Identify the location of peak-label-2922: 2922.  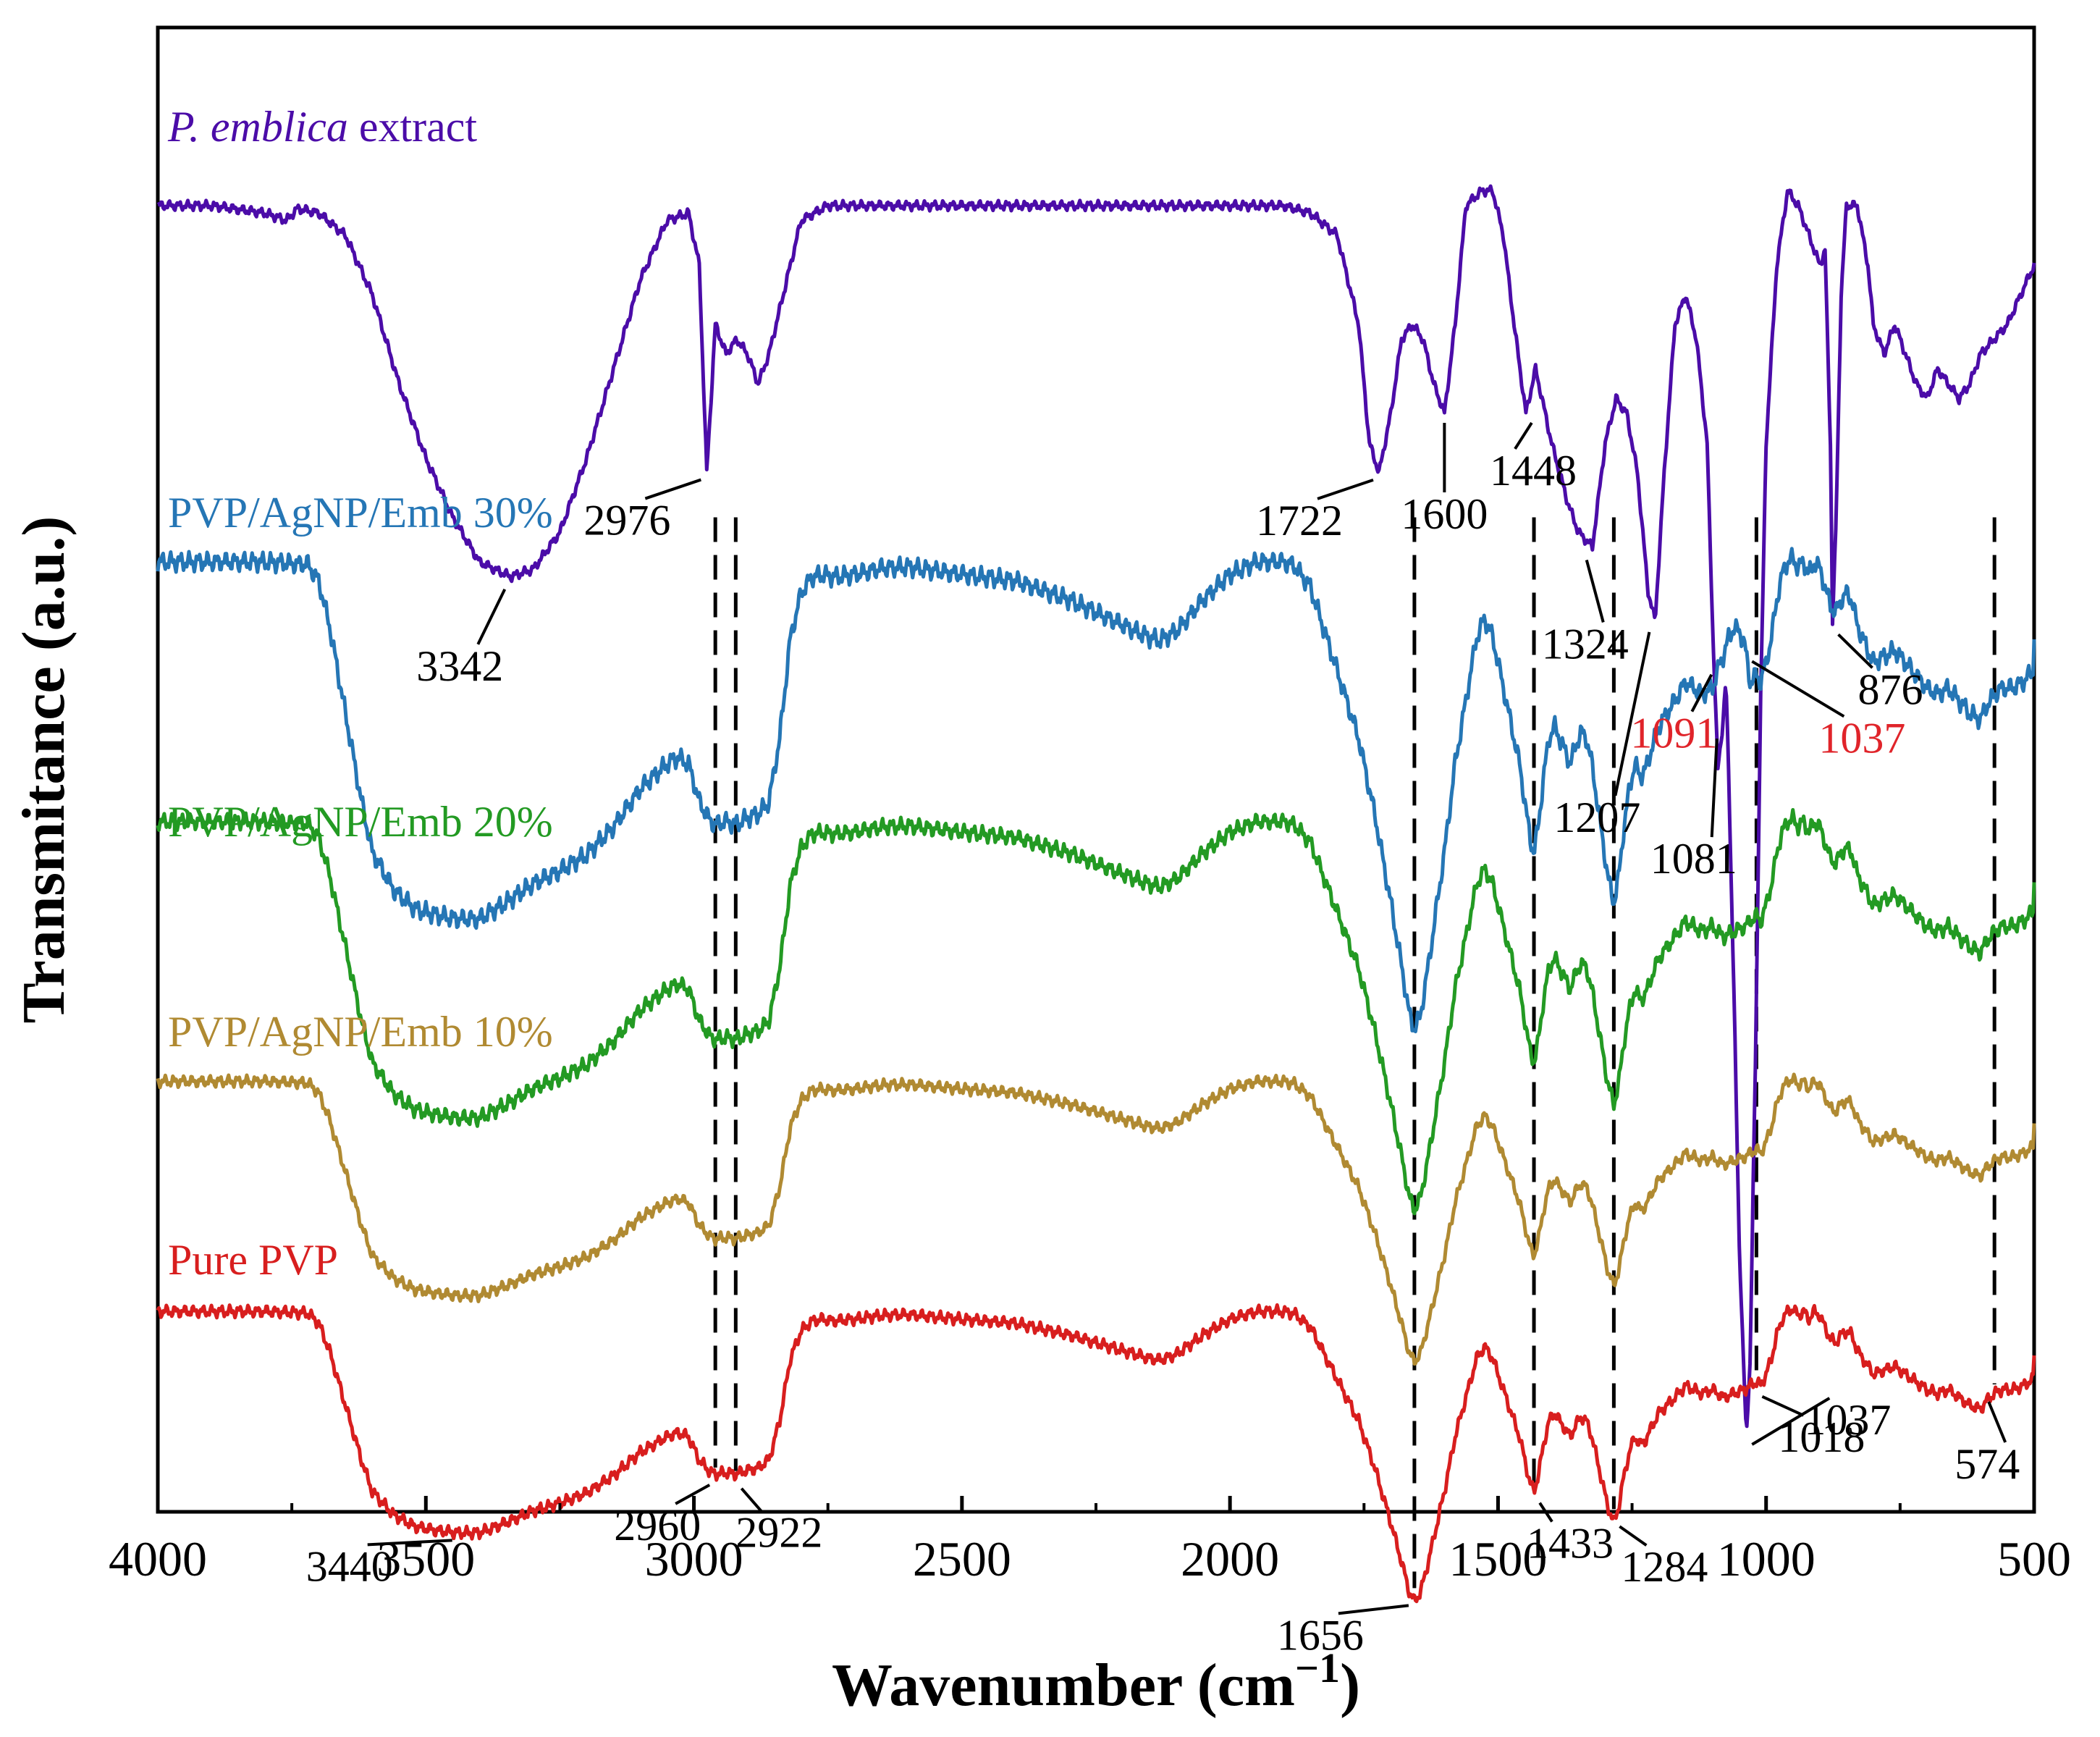
(778, 1533).